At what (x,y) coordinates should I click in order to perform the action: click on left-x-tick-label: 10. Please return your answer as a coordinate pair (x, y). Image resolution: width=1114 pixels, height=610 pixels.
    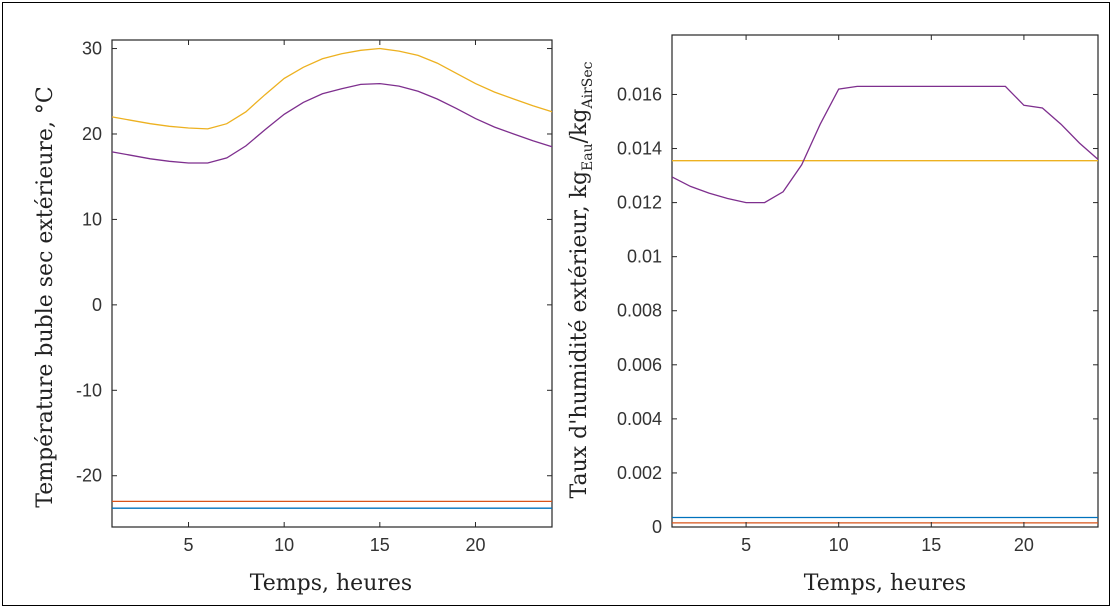
    Looking at the image, I should click on (284, 545).